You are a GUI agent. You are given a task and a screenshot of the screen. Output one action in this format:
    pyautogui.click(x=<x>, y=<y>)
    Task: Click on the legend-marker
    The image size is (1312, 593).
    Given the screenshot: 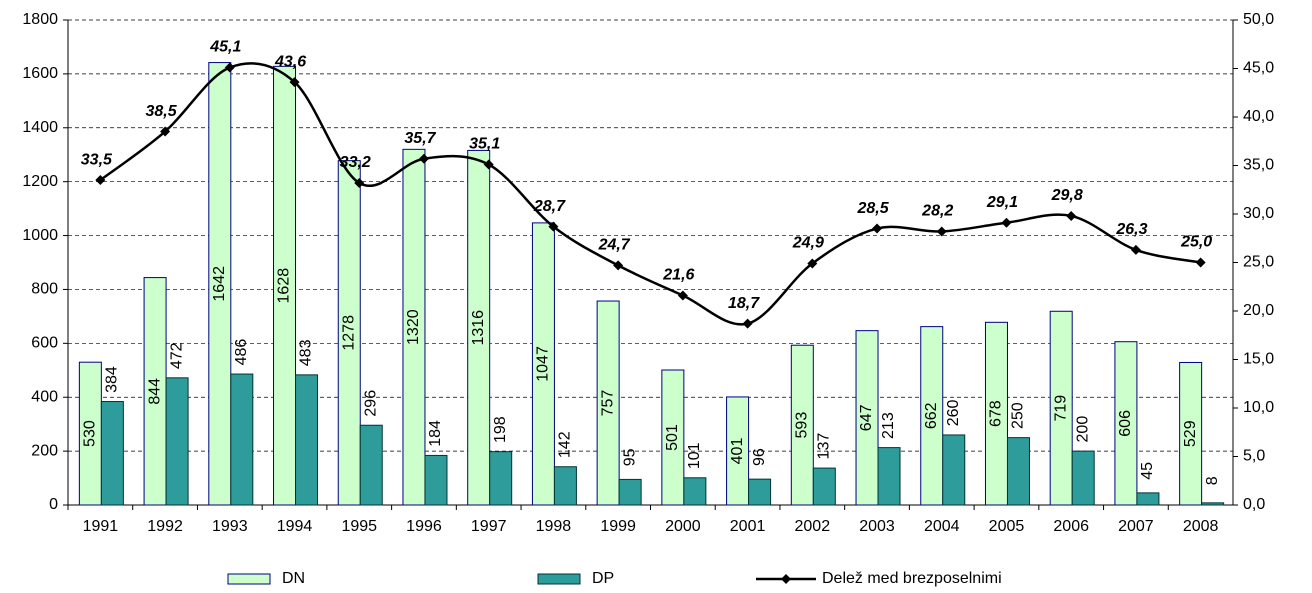 What is the action you would take?
    pyautogui.click(x=786, y=579)
    